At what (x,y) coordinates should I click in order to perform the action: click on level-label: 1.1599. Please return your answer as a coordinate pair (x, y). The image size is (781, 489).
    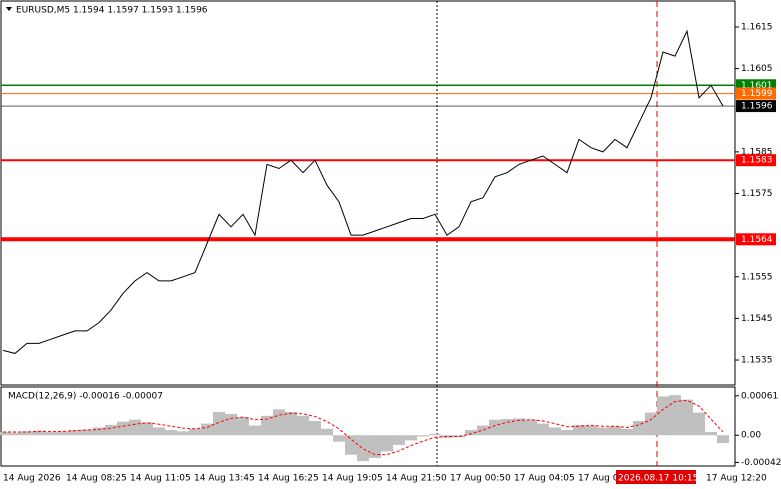
    Looking at the image, I should click on (757, 94).